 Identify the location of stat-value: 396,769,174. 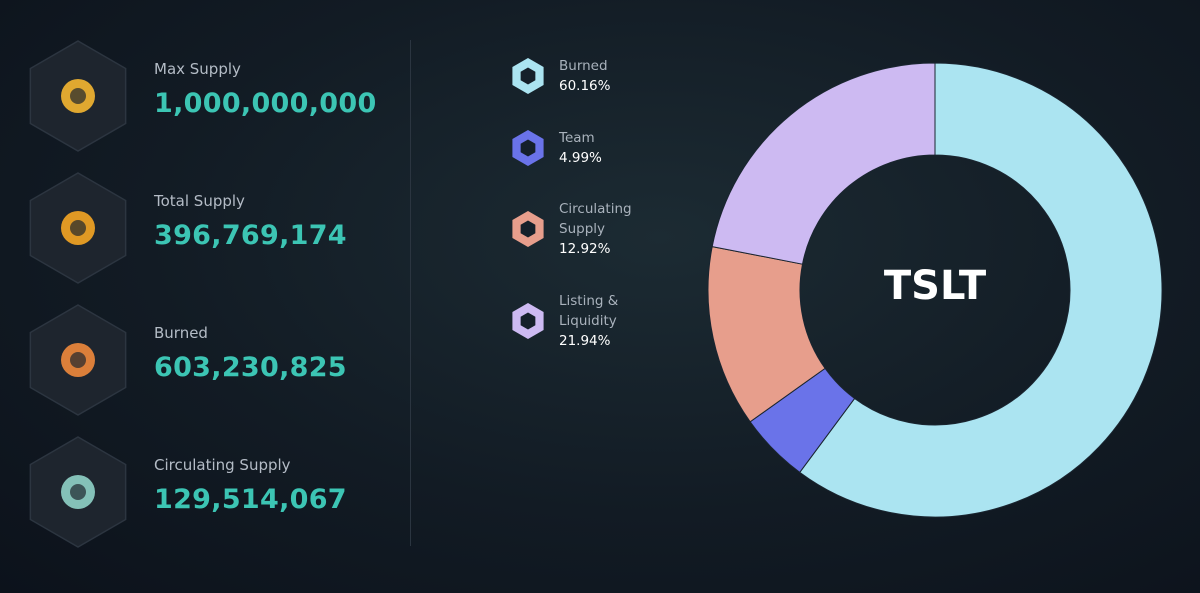
(250, 235).